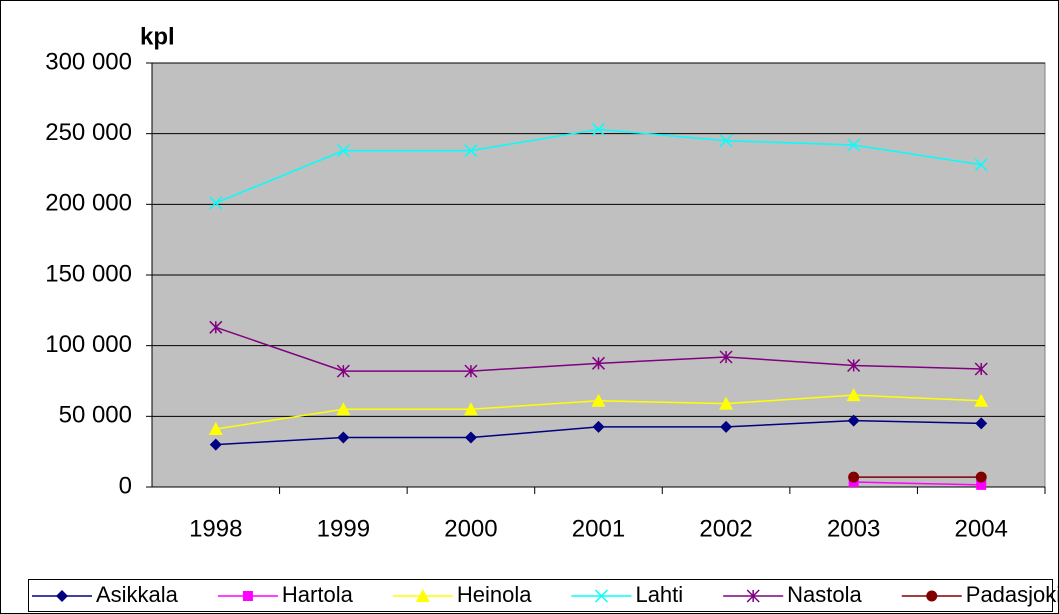 The image size is (1059, 614). Describe the element at coordinates (95, 415) in the screenshot. I see `y-tick-label: 50 000` at that location.